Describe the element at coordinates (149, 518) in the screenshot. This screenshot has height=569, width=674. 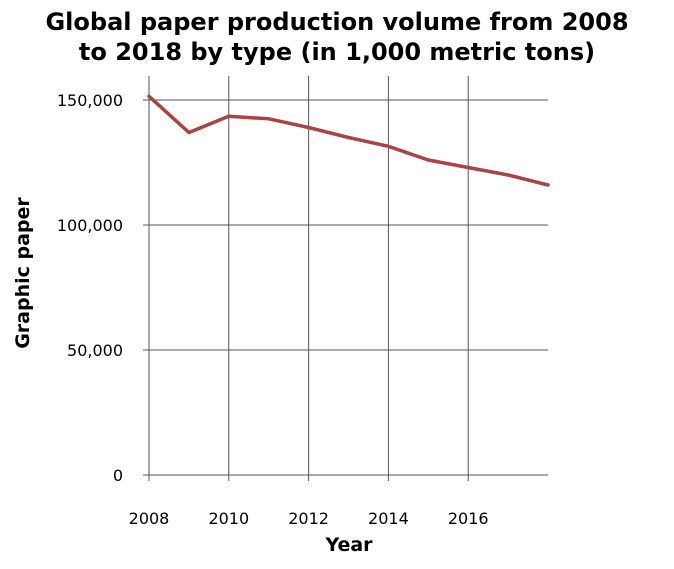
I see `x-tick-label: 2008` at that location.